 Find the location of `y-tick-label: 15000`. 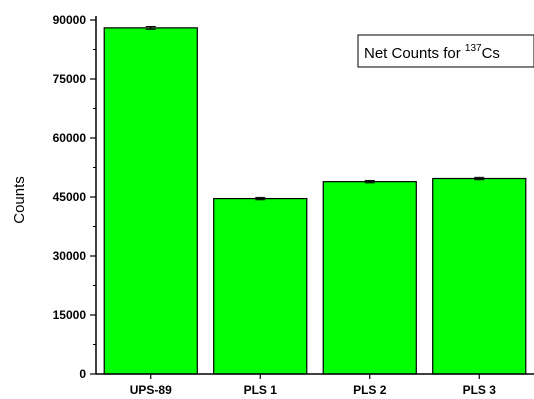

y-tick-label: 15000 is located at coordinates (70, 315).